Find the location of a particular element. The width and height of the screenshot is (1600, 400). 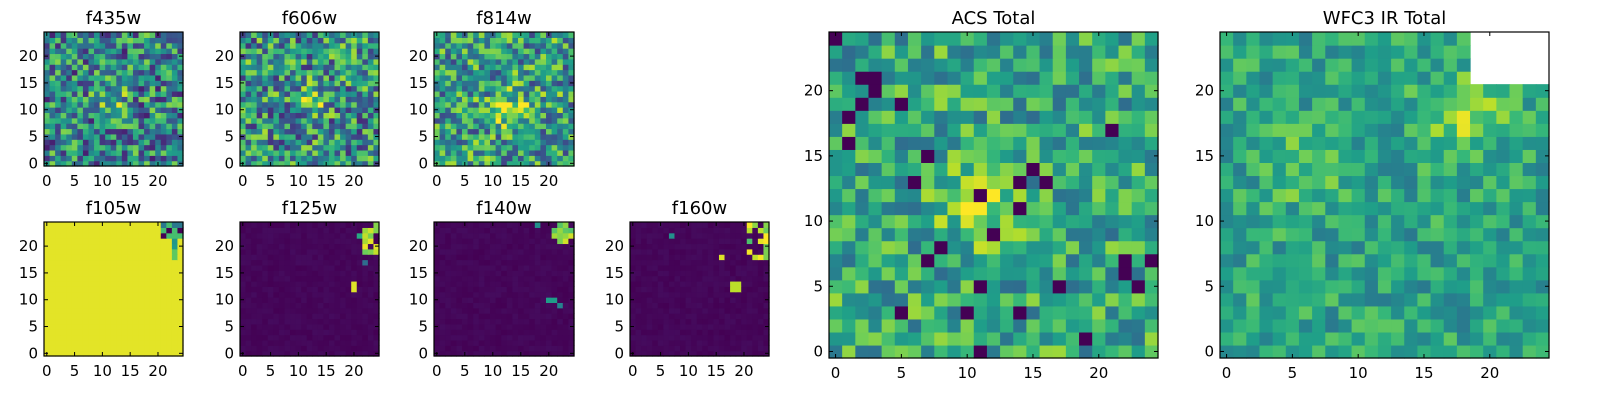

x-tick-label: 10 is located at coordinates (102, 371).